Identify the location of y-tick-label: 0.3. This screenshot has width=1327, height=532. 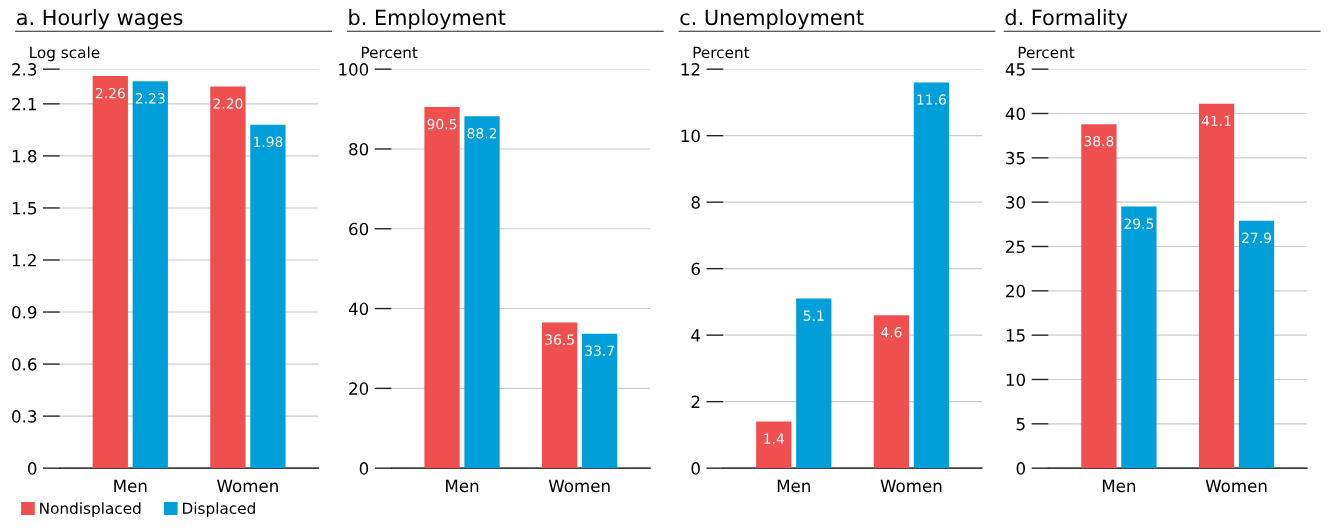
(24, 416).